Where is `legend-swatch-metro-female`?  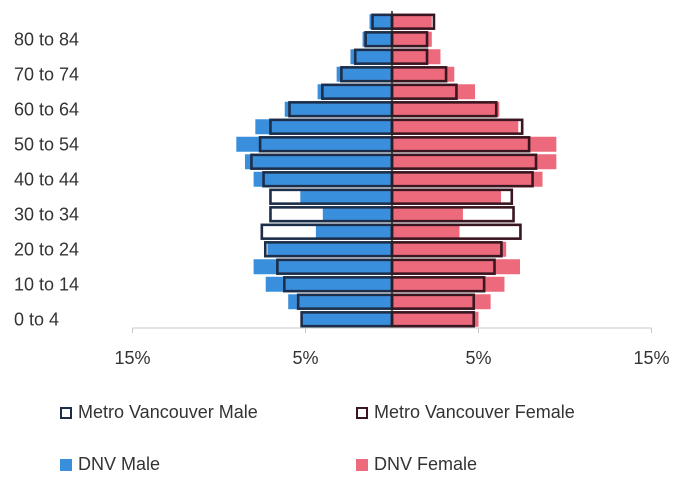
legend-swatch-metro-female is located at coordinates (362, 412).